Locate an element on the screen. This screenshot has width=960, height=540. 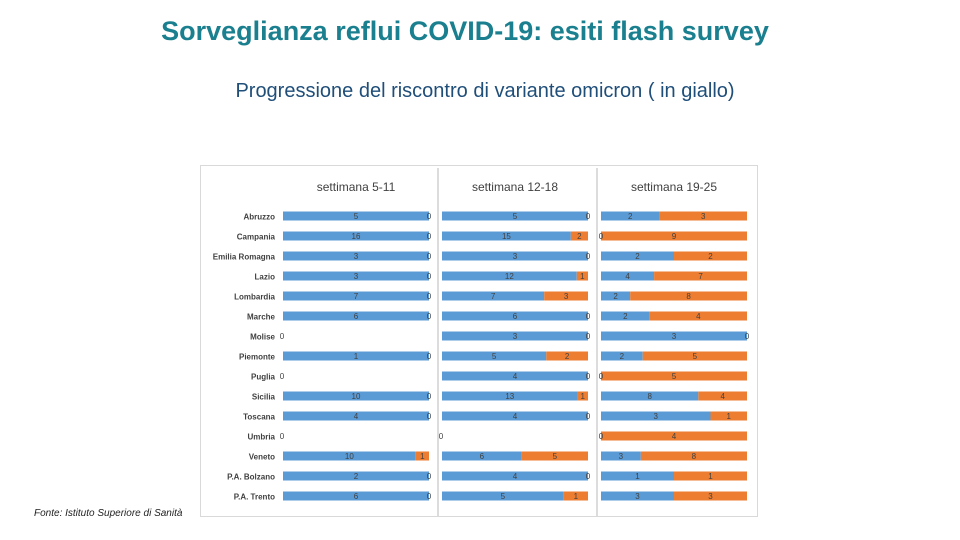
data-label: 16 is located at coordinates (356, 236).